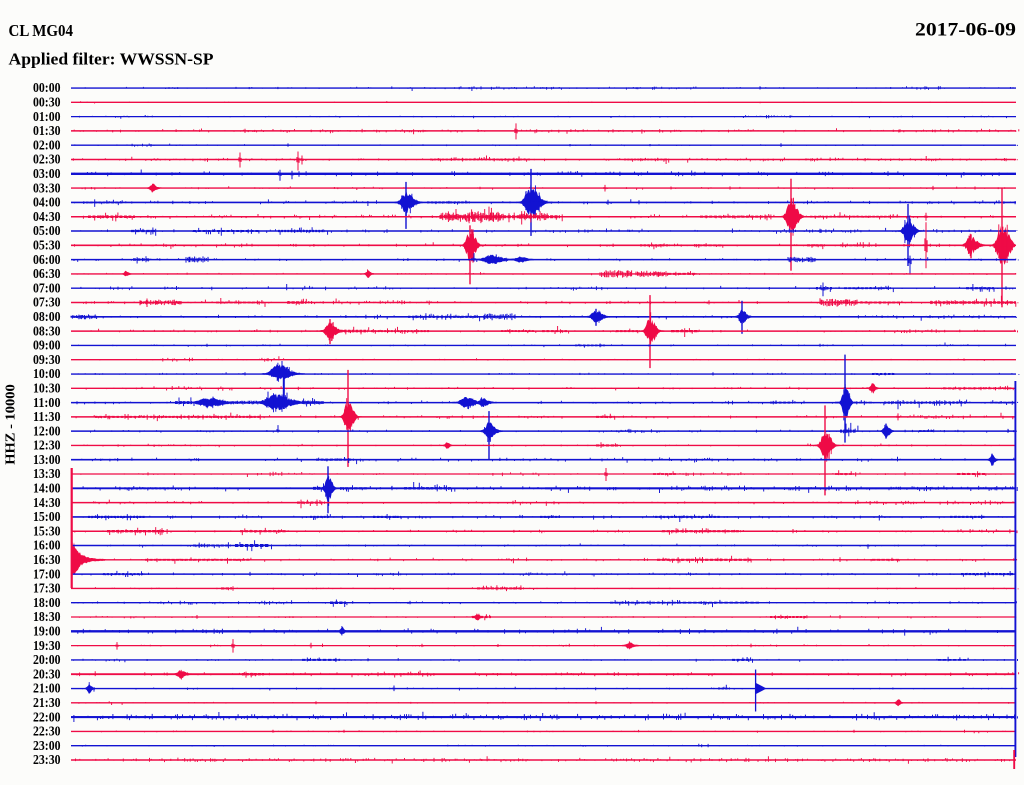 The height and width of the screenshot is (785, 1024). I want to click on svg-text: 04:00, so click(47, 203).